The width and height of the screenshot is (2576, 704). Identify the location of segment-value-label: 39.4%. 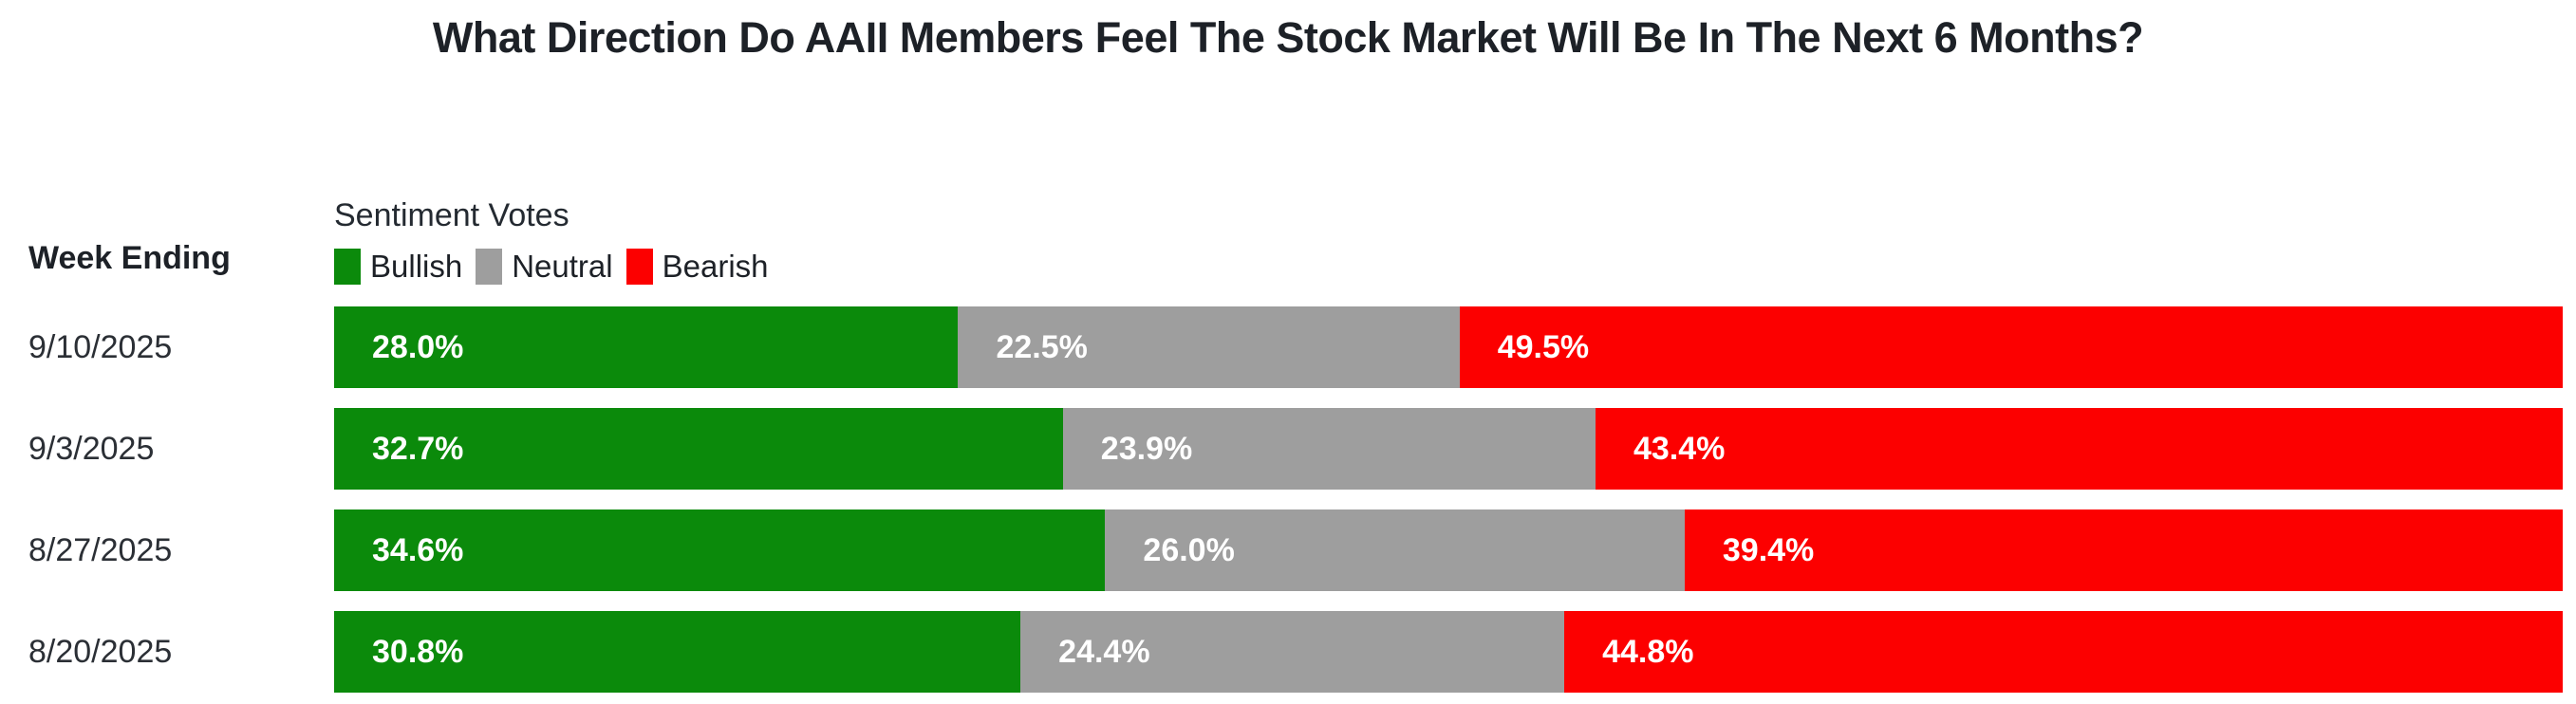
(1769, 549).